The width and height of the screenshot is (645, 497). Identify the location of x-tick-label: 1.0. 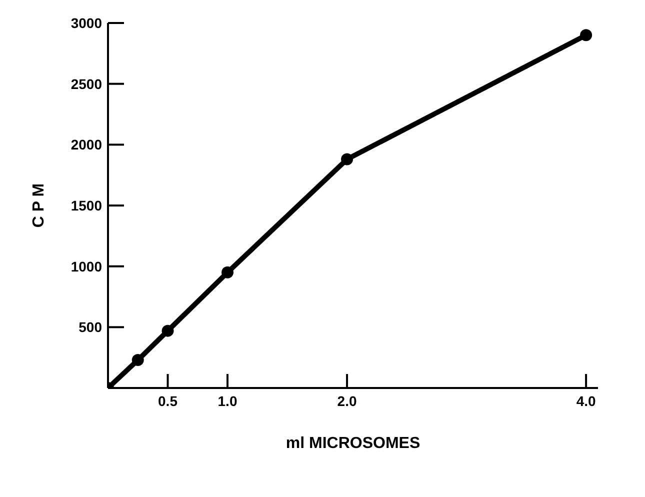
(228, 400).